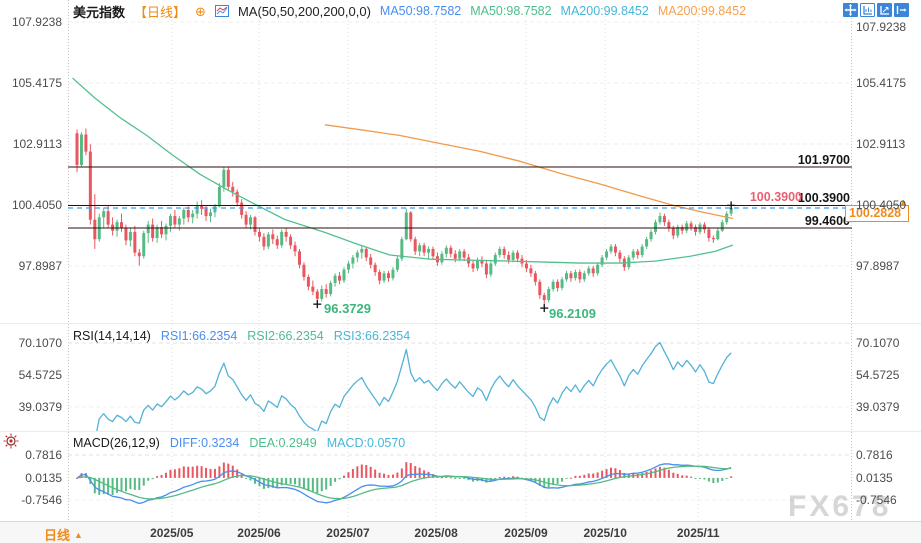 The image size is (921, 543). What do you see at coordinates (366, 443) in the screenshot?
I see `macd-bar-value: MACD:0.0570` at bounding box center [366, 443].